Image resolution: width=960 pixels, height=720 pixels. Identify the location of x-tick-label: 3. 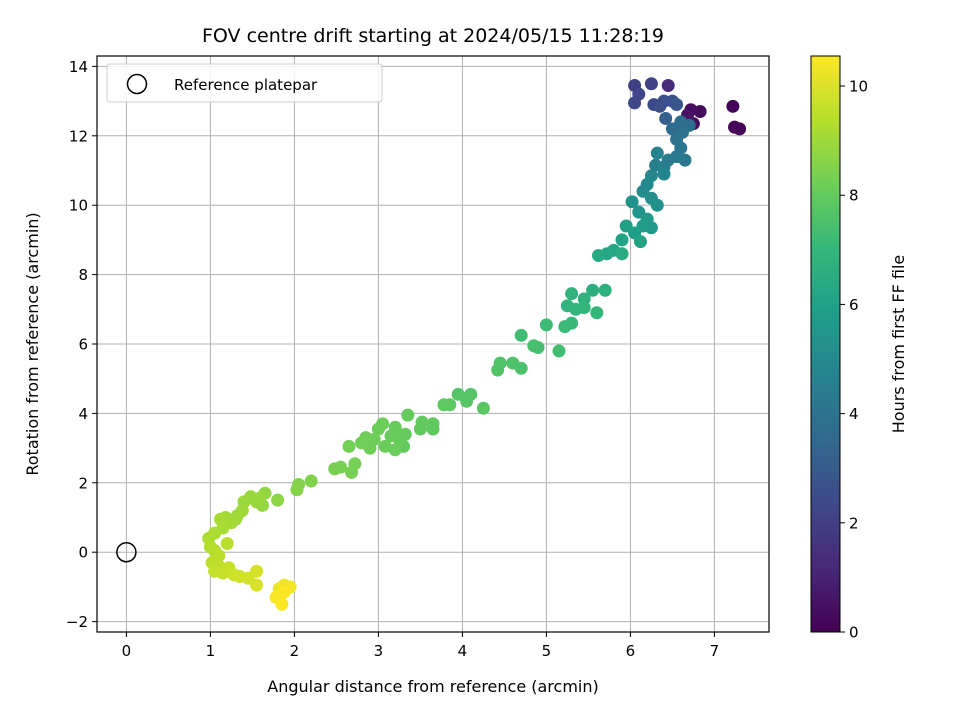
(379, 651).